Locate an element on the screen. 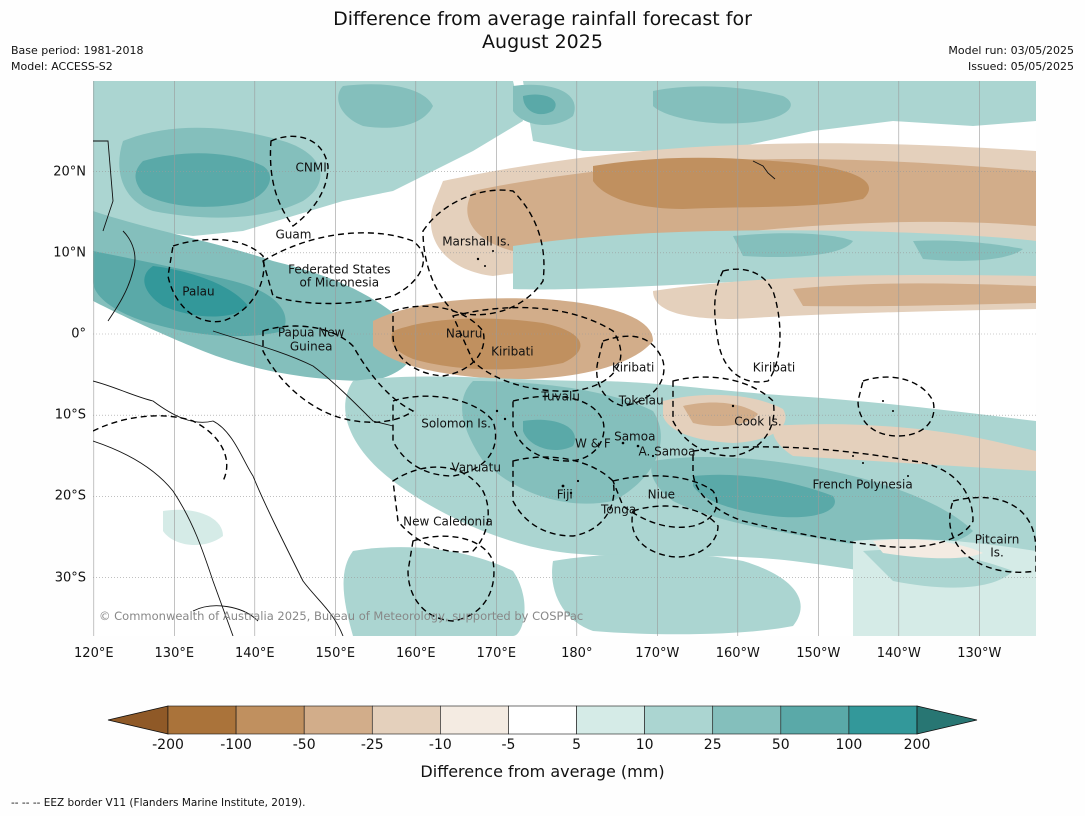  colorbar-tick-label: -200 is located at coordinates (168, 745).